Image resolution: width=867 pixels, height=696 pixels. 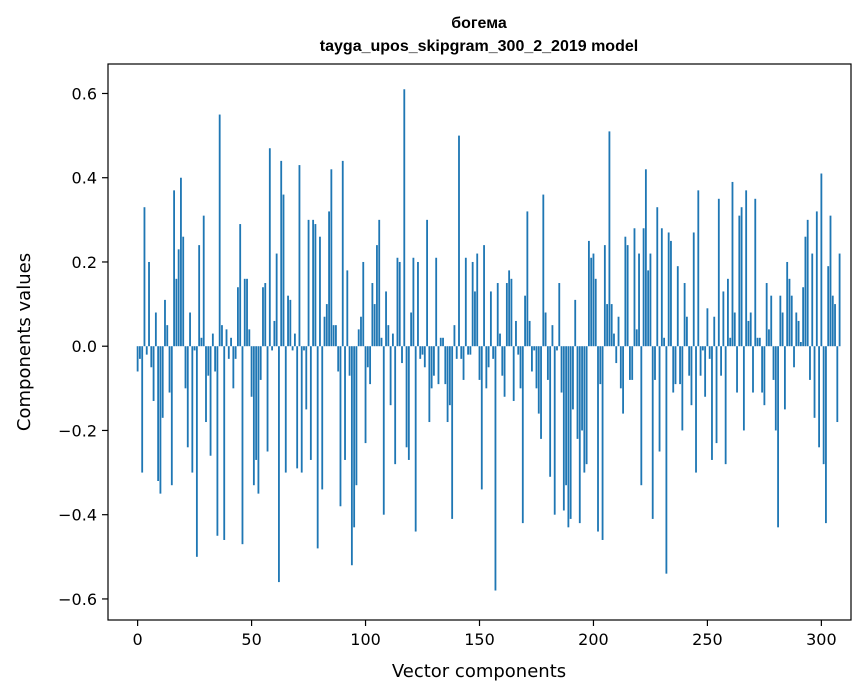 I want to click on x-tick-label: 0, so click(x=138, y=639).